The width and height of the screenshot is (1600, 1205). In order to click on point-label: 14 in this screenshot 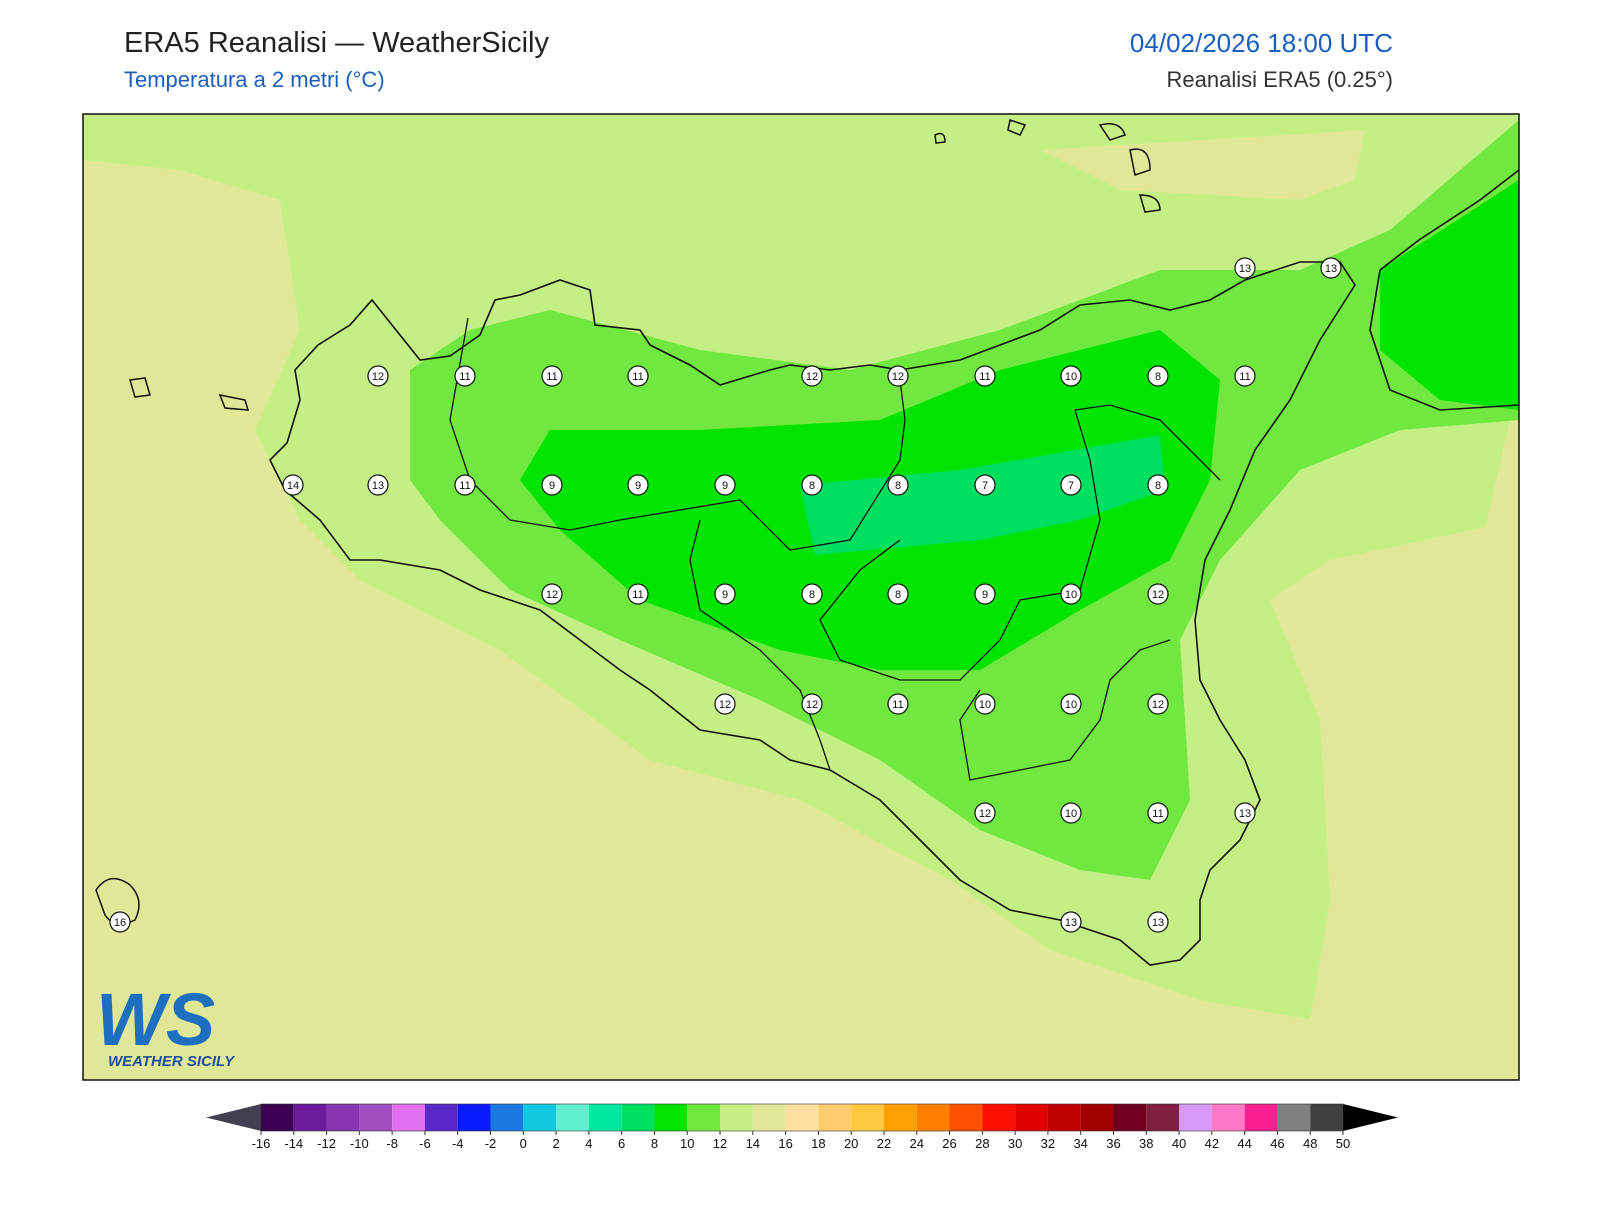, I will do `click(293, 486)`.